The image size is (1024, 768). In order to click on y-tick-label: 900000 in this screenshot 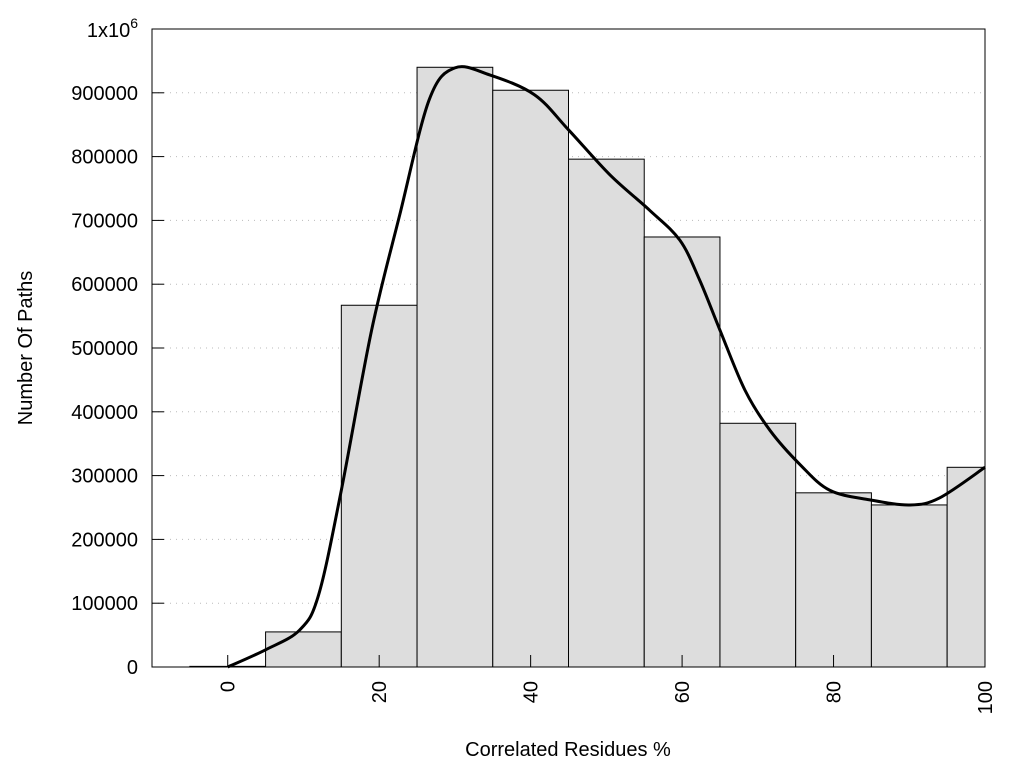, I will do `click(104, 94)`.